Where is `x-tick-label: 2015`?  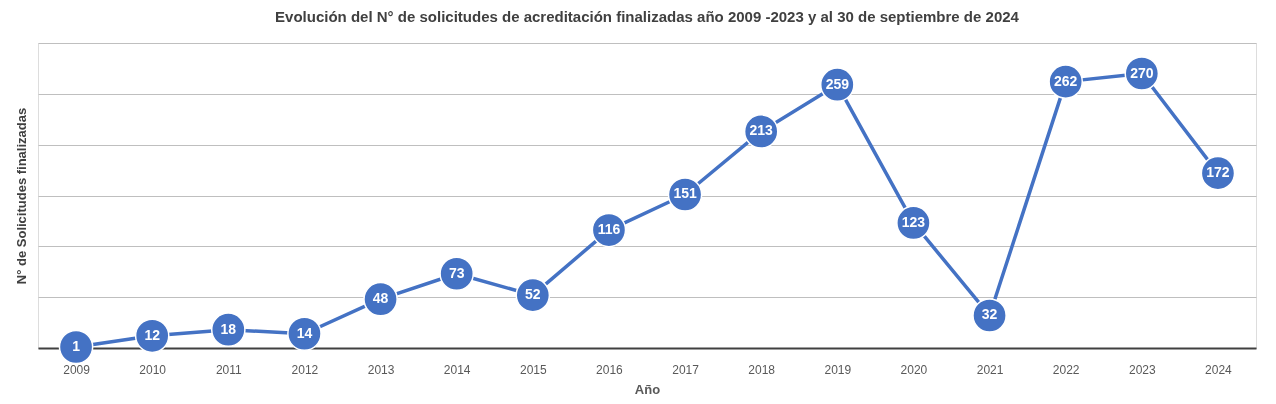
x-tick-label: 2015 is located at coordinates (533, 369).